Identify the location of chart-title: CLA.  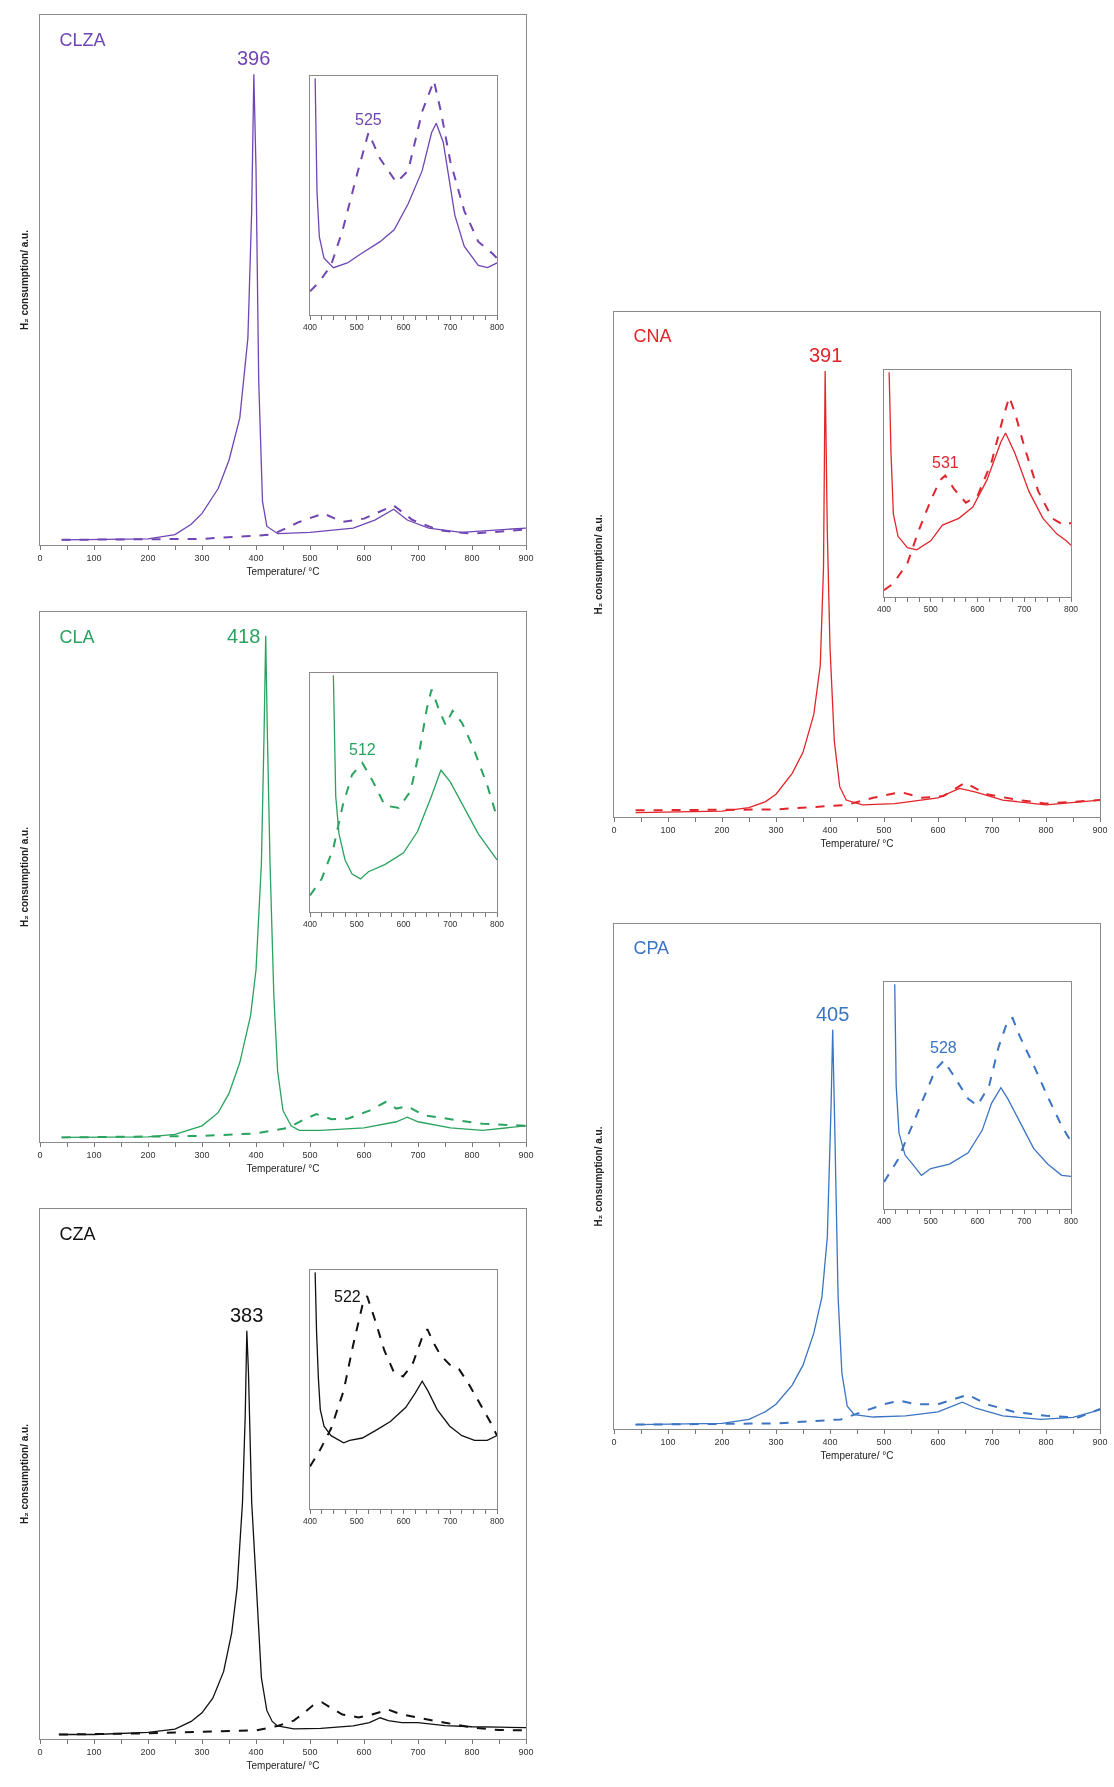
(77, 637).